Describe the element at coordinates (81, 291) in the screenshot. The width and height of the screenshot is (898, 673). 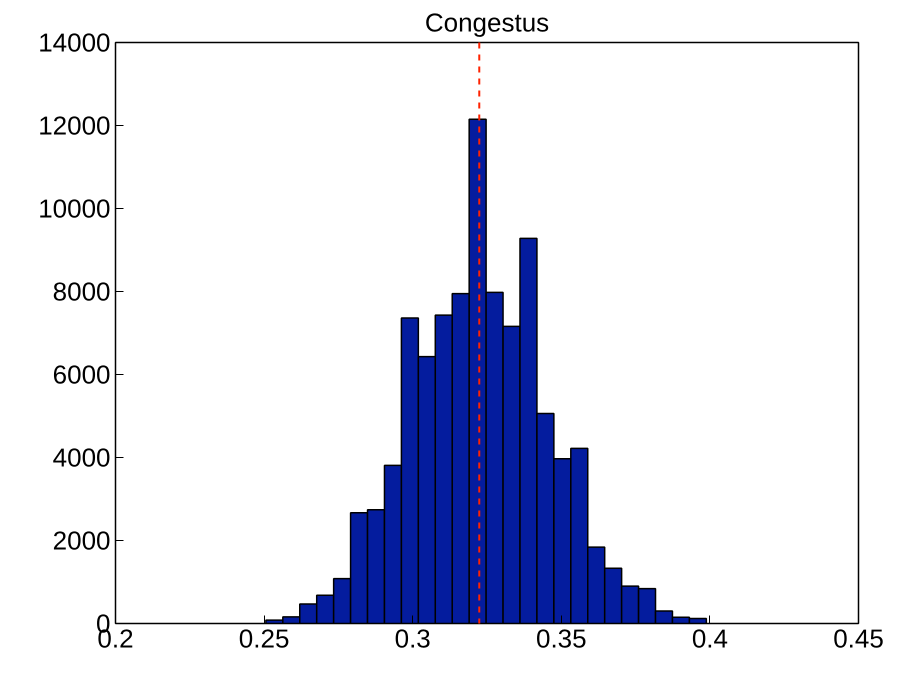
I see `y-tick-label: 8000` at that location.